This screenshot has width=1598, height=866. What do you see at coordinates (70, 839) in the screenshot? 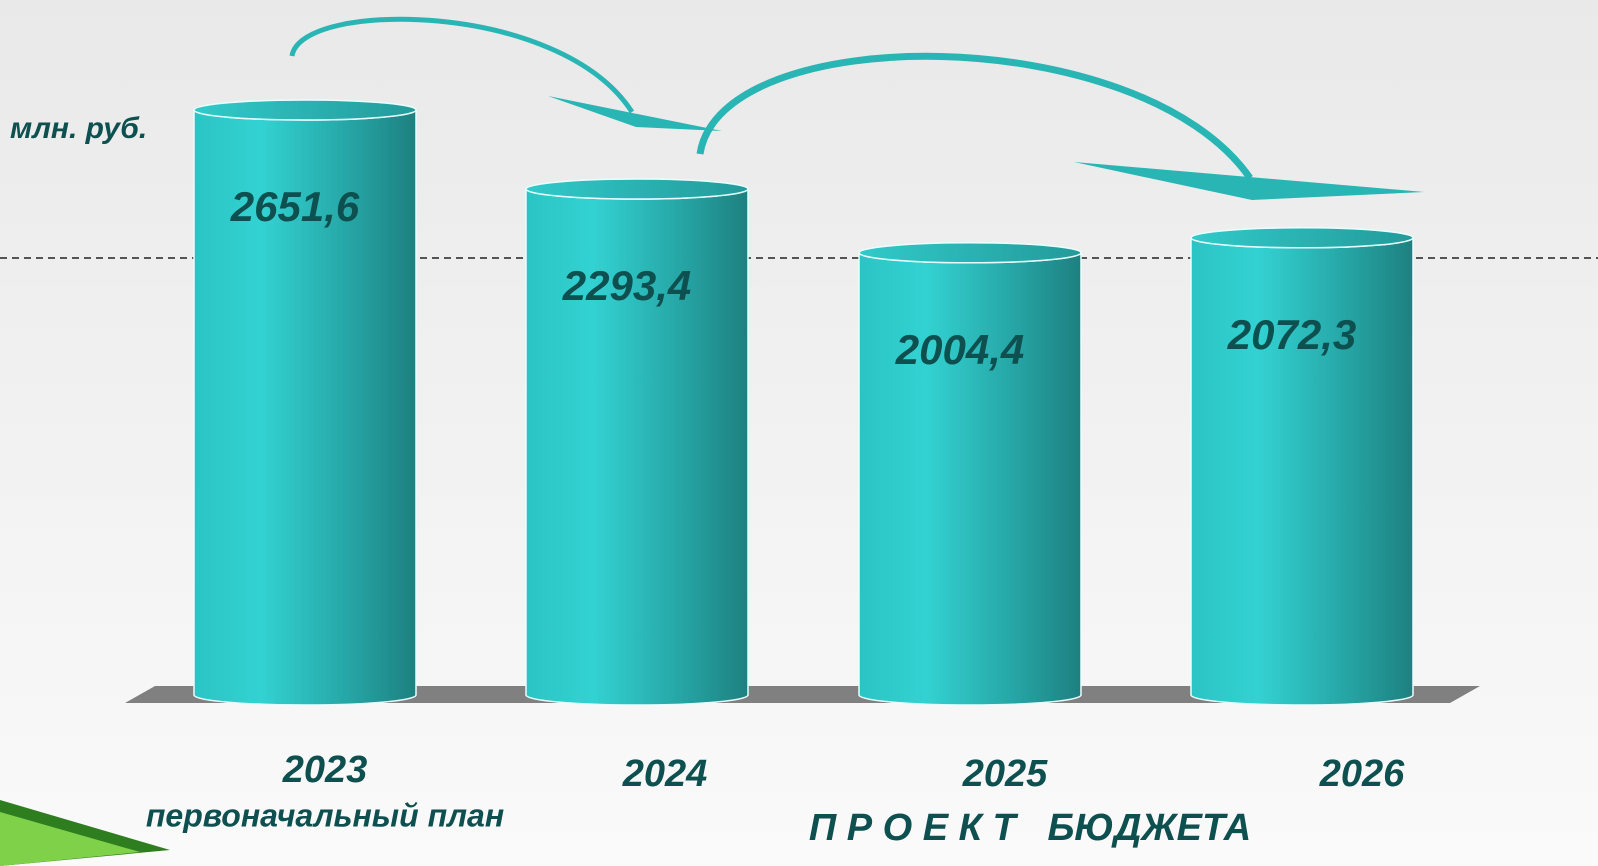
I see `corner-arrow-light` at bounding box center [70, 839].